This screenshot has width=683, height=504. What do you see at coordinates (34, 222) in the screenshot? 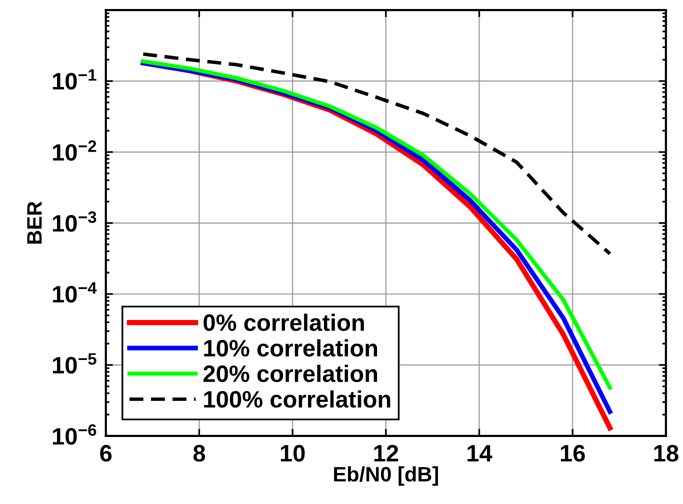
I see `y-axis-title: BER` at bounding box center [34, 222].